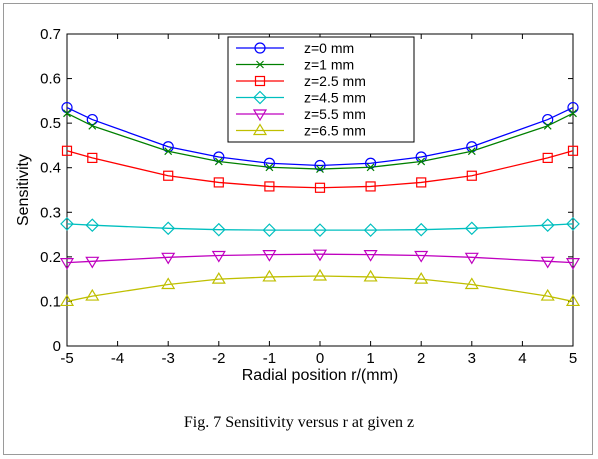 The width and height of the screenshot is (598, 459). What do you see at coordinates (522, 358) in the screenshot?
I see `x-tick-label: 4` at bounding box center [522, 358].